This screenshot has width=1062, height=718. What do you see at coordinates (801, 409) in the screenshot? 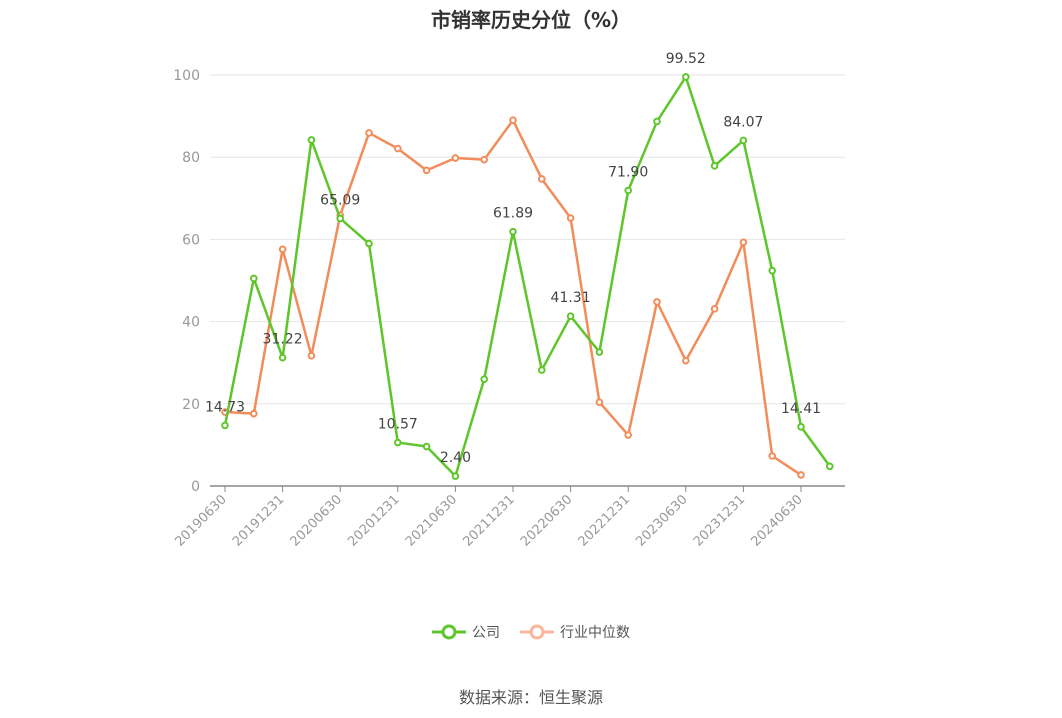
I see `data-label: 14.41` at bounding box center [801, 409].